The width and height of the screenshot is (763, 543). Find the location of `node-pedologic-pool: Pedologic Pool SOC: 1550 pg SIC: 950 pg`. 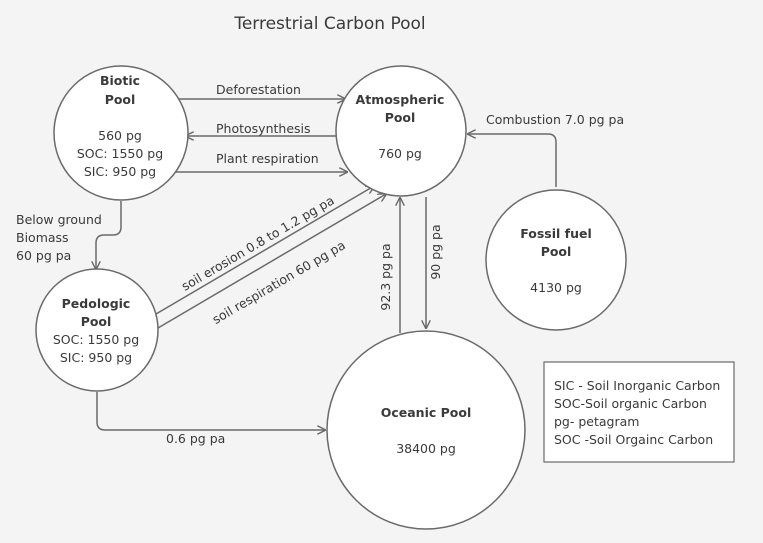

node-pedologic-pool: Pedologic Pool SOC: 1550 pg SIC: 950 pg is located at coordinates (97, 330).